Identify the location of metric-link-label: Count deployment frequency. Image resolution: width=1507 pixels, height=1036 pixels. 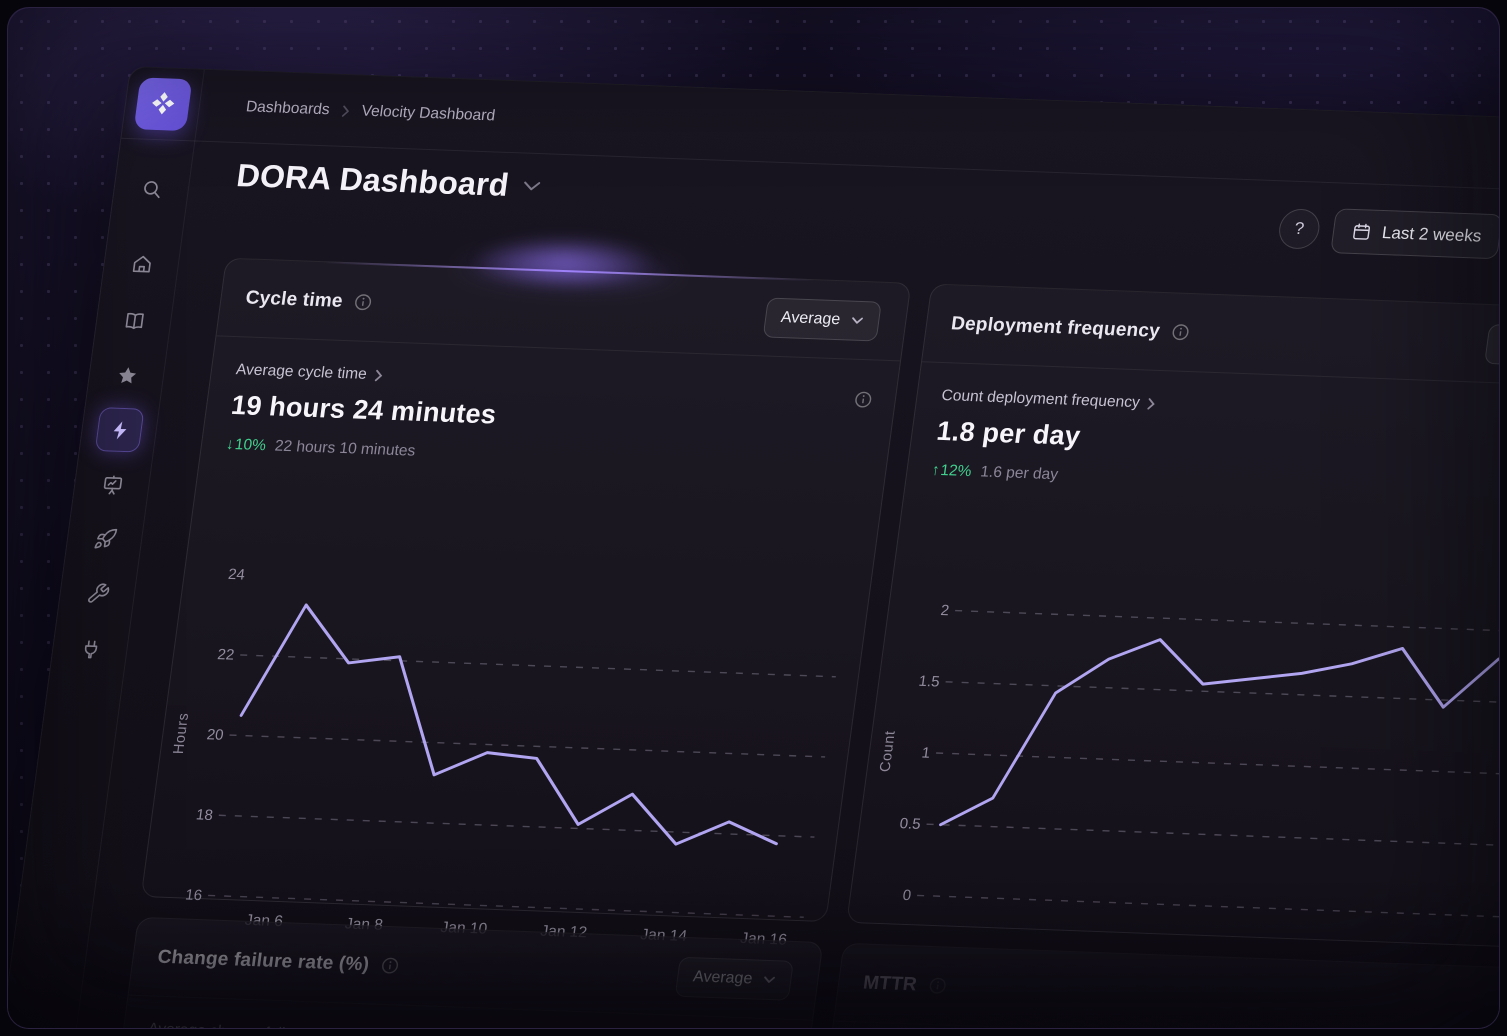
(1040, 399).